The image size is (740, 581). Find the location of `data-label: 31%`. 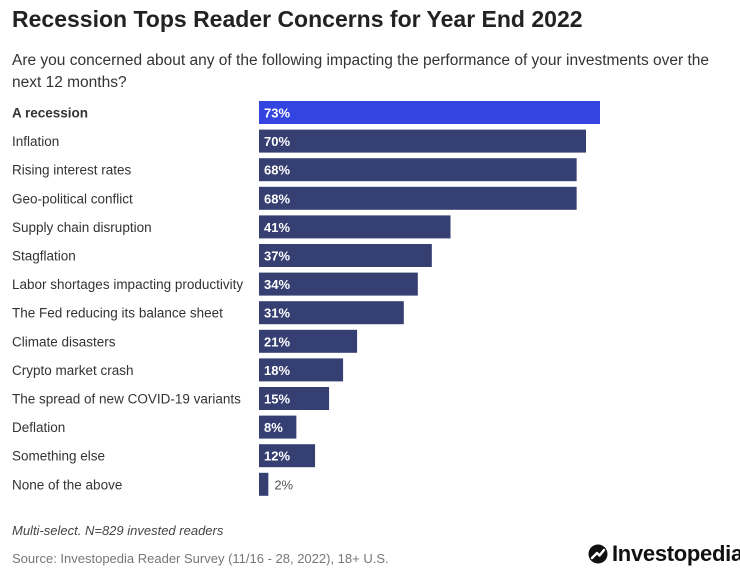

data-label: 31% is located at coordinates (277, 313).